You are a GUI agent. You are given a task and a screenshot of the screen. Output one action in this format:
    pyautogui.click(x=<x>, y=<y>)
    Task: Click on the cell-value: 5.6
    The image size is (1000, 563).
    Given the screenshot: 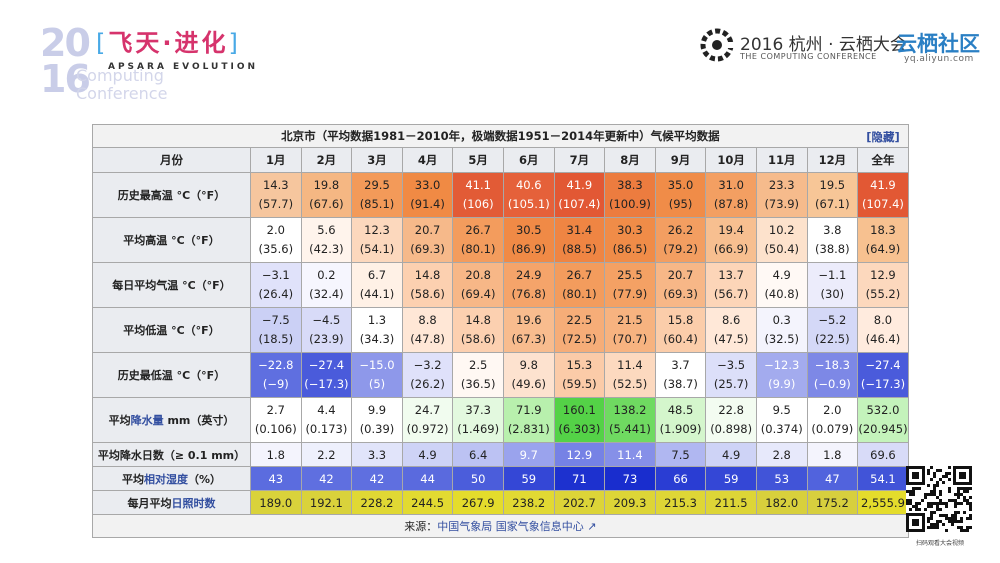 What is the action you would take?
    pyautogui.click(x=326, y=230)
    